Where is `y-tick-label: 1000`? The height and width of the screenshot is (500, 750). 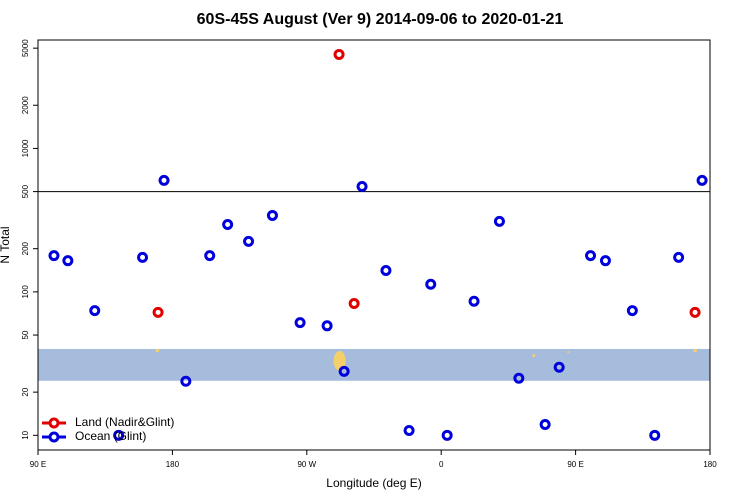 y-tick-label: 1000 is located at coordinates (25, 148).